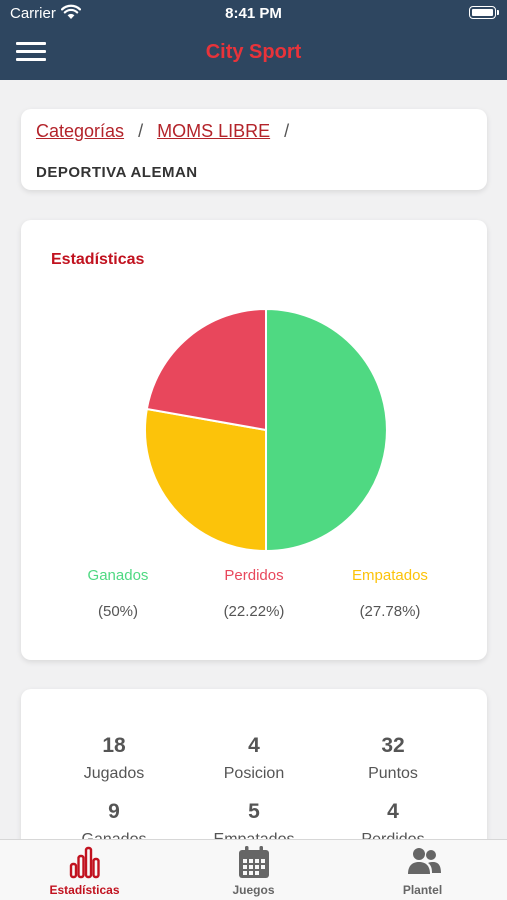  Describe the element at coordinates (114, 811) in the screenshot. I see `metric-value: 9` at that location.